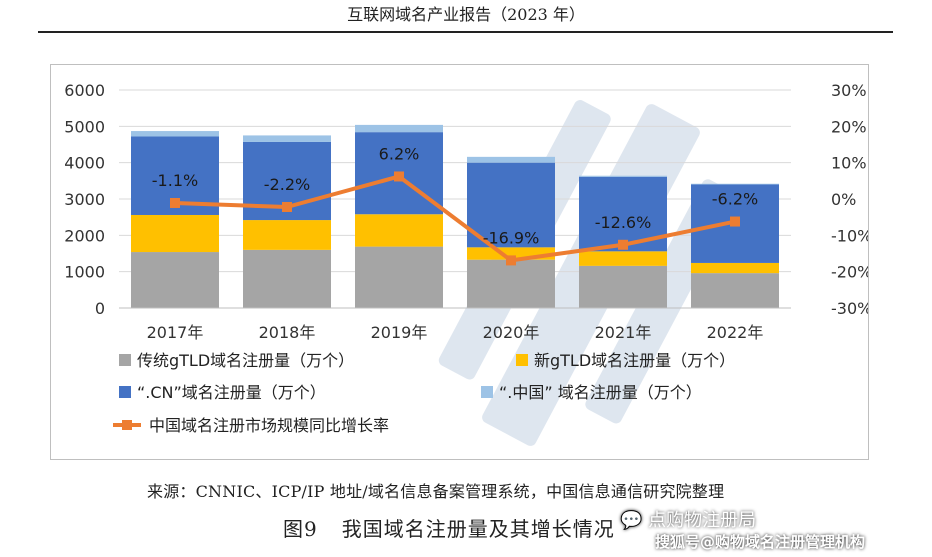  I want to click on x-tick-label: 2020年, so click(511, 332).